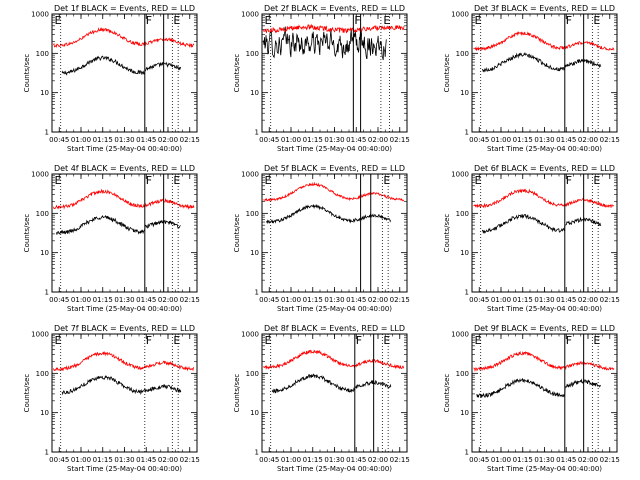 The height and width of the screenshot is (480, 640). What do you see at coordinates (124, 168) in the screenshot?
I see `panel-title: Det 4f BLACK = Events, RED = LLD` at bounding box center [124, 168].